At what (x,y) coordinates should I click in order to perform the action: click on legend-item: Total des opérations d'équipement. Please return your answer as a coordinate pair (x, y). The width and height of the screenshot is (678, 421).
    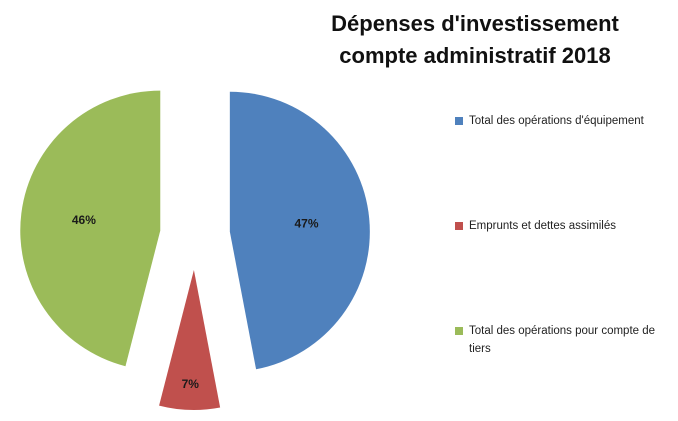
    Looking at the image, I should click on (565, 121).